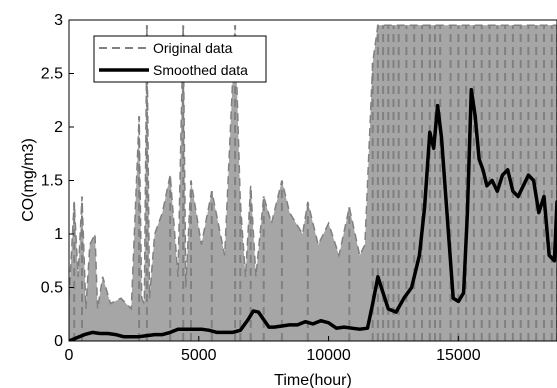 This screenshot has width=557, height=388. What do you see at coordinates (199, 355) in the screenshot?
I see `x-tick-label: 5000` at bounding box center [199, 355].